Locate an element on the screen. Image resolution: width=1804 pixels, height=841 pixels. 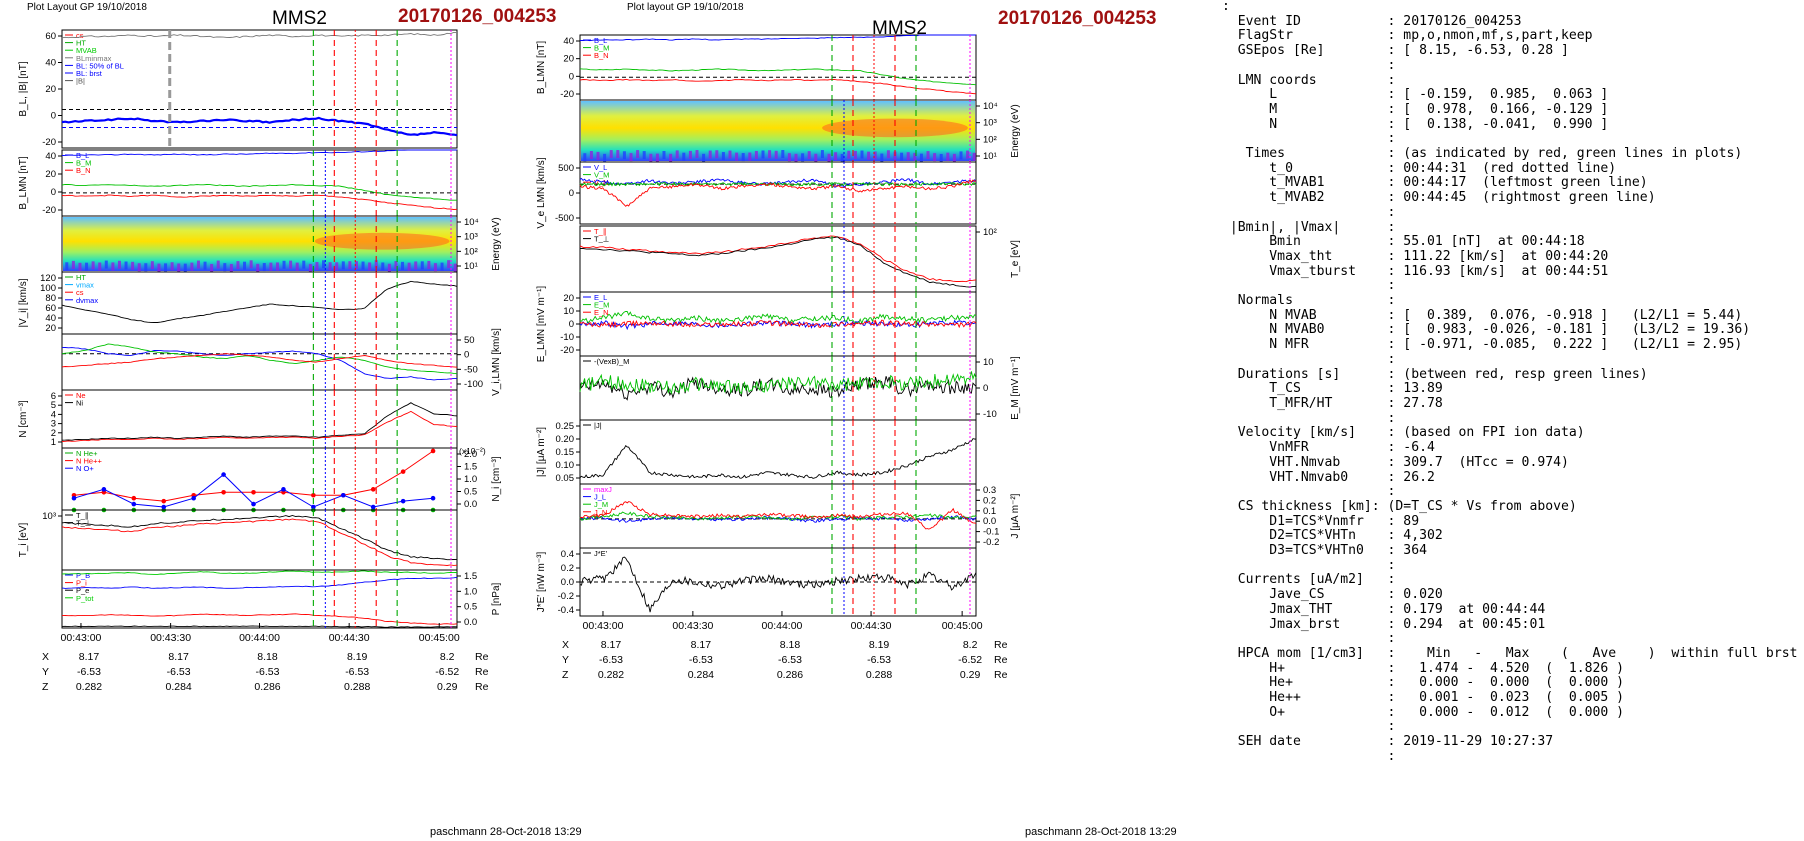
legend-entry: BLminmax is located at coordinates (94, 58).